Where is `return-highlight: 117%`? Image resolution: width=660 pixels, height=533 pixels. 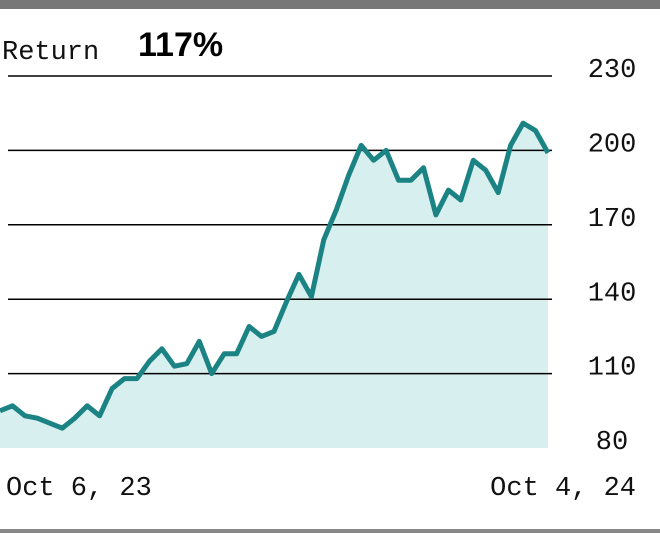 return-highlight: 117% is located at coordinates (180, 45).